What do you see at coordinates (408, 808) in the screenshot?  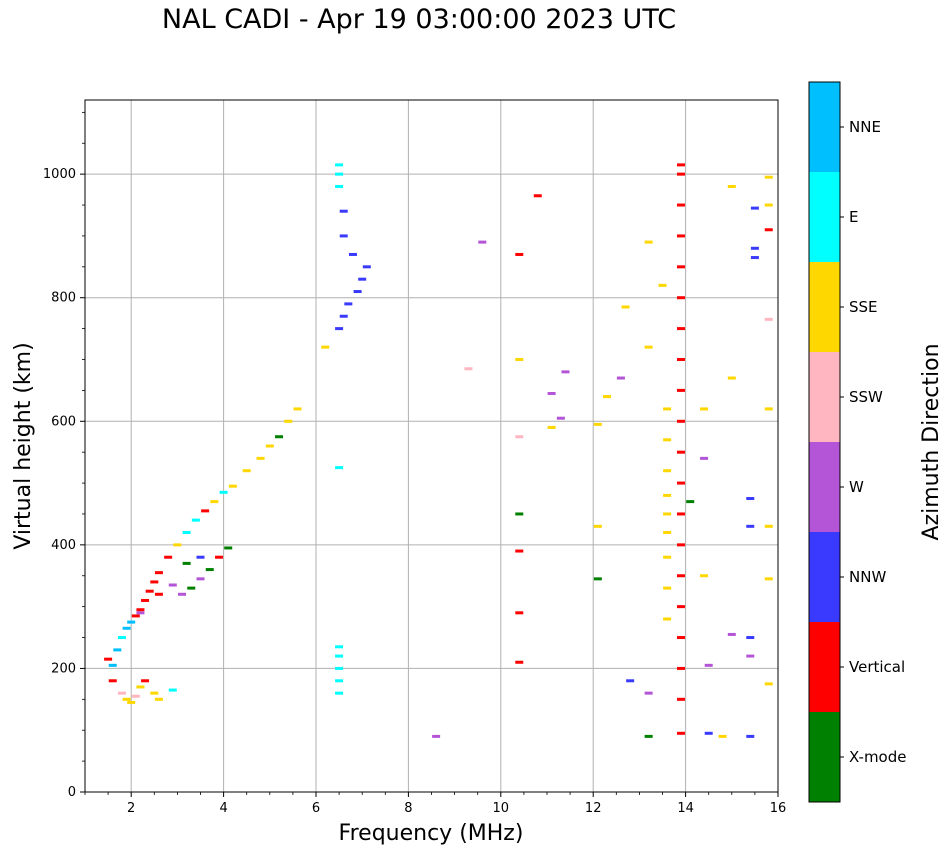 I see `x-tick-label: 8` at bounding box center [408, 808].